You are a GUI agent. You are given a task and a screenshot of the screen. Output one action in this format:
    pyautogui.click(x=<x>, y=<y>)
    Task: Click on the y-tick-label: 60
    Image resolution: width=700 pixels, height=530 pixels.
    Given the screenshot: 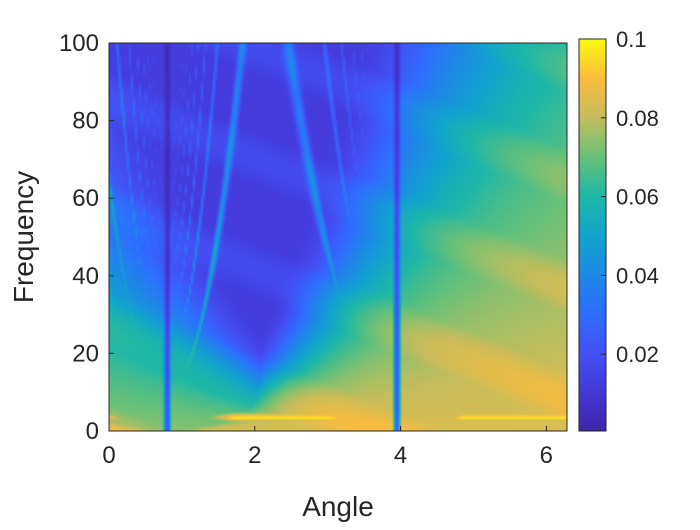 What is the action you would take?
    pyautogui.click(x=85, y=198)
    